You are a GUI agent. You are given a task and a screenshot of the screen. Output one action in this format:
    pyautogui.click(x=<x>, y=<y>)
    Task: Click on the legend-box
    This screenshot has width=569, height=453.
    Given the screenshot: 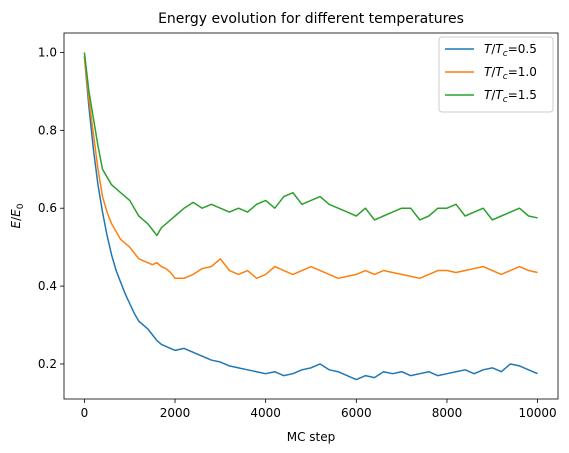 What is the action you would take?
    pyautogui.click(x=496, y=74)
    